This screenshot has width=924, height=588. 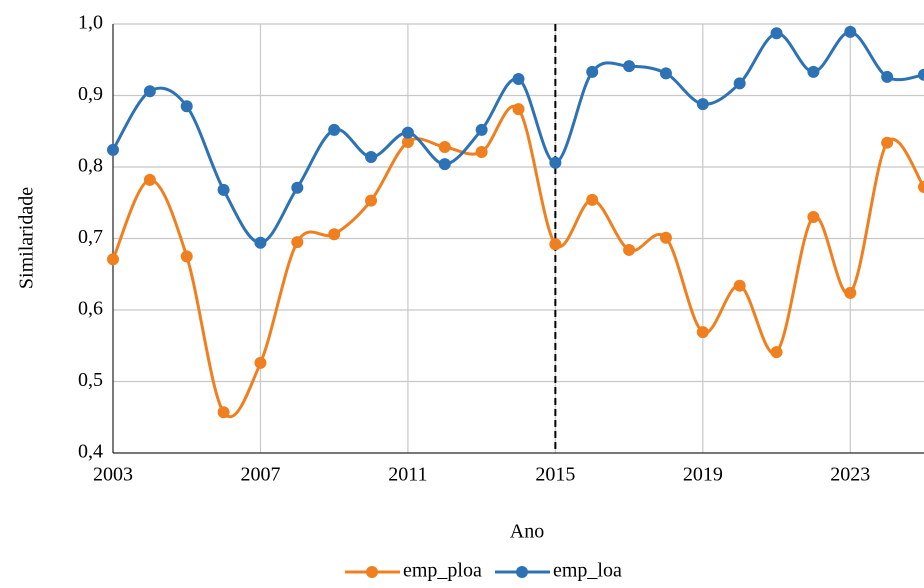 What do you see at coordinates (555, 475) in the screenshot?
I see `x-tick-label: 2015` at bounding box center [555, 475].